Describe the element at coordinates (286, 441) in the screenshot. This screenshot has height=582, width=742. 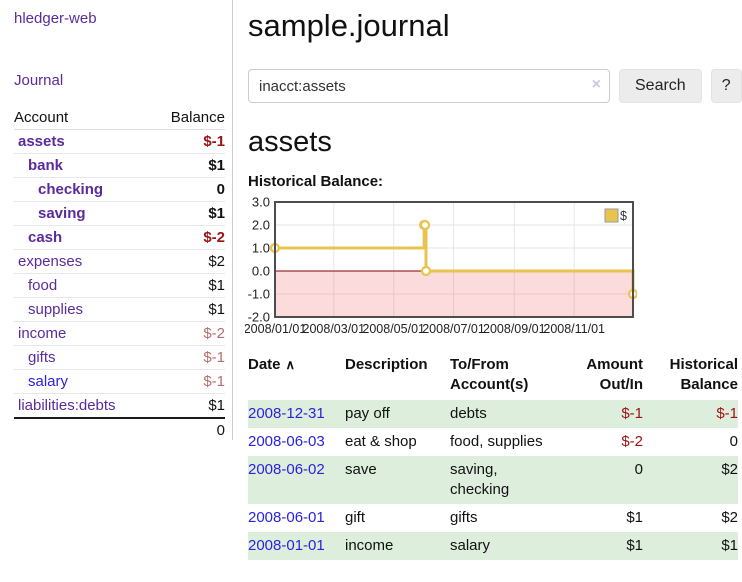
I see `transaction-date-link: 2008-06-03` at that location.